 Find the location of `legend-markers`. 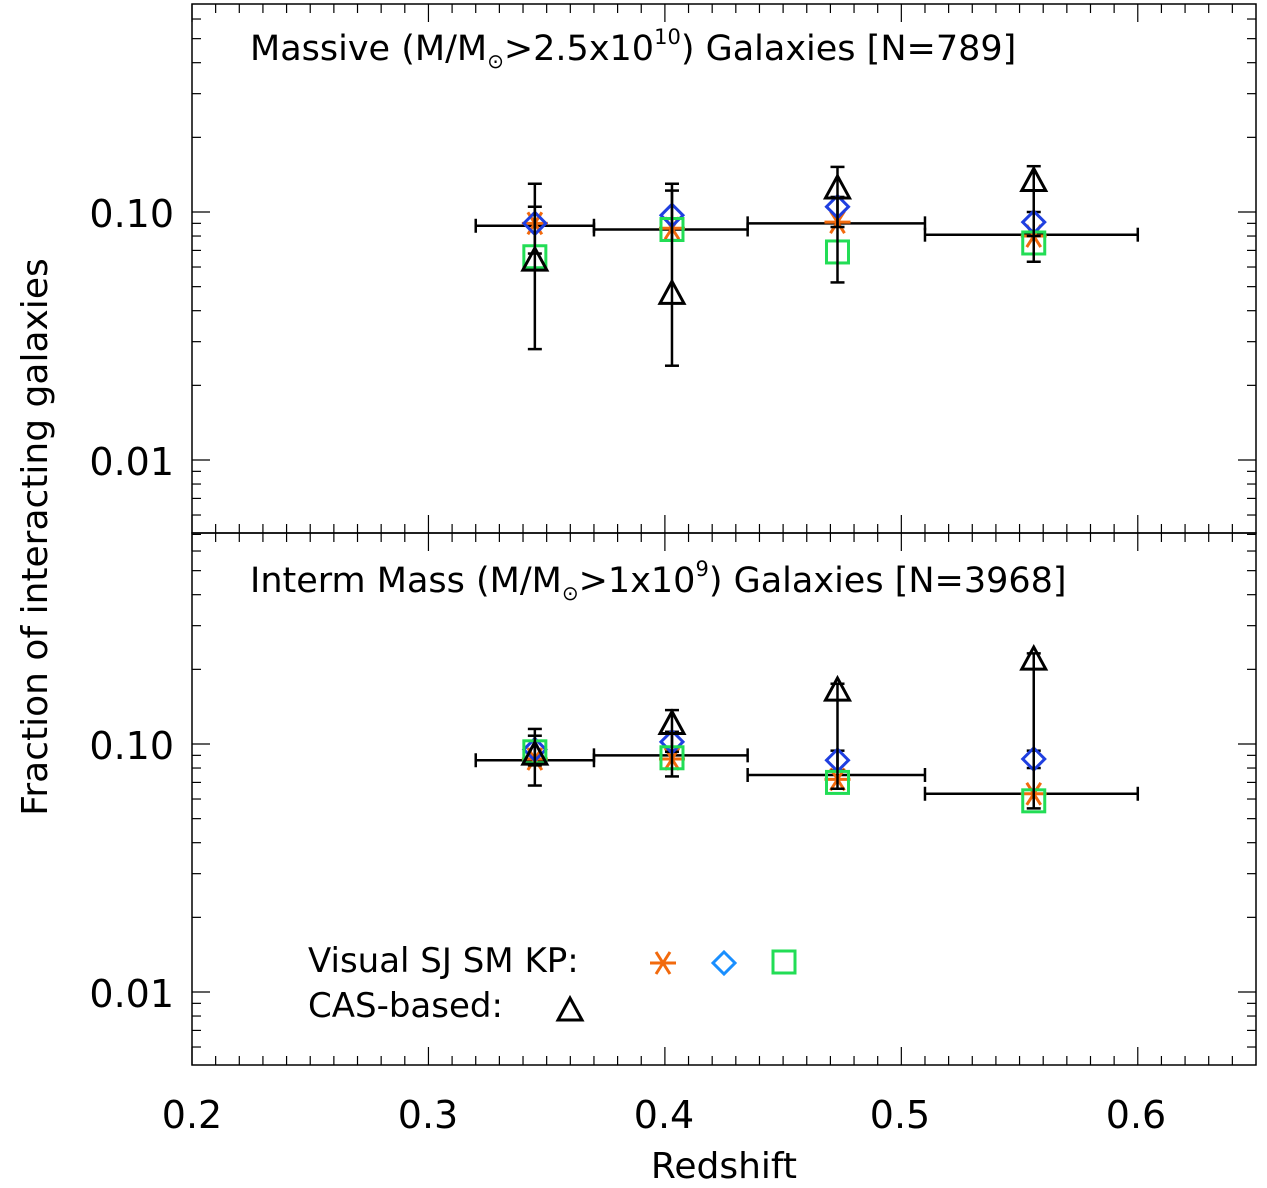

legend-markers is located at coordinates (676, 985).